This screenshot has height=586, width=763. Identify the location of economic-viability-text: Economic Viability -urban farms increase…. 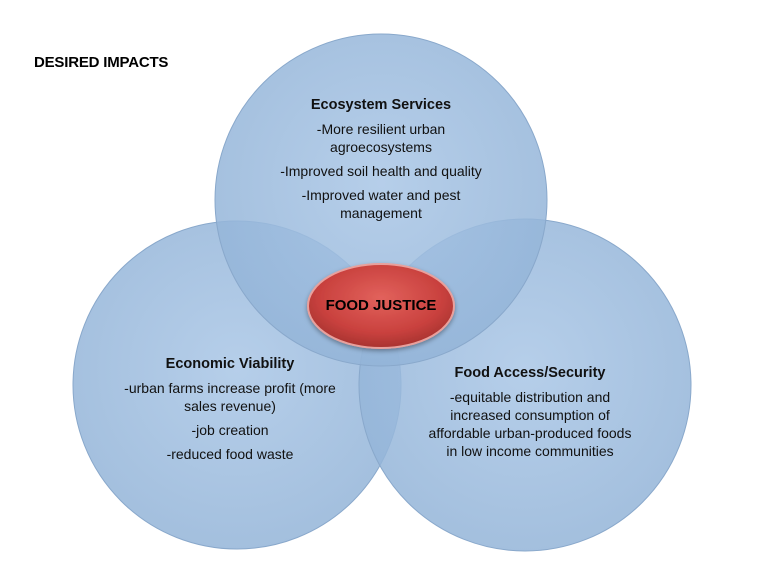
(230, 412).